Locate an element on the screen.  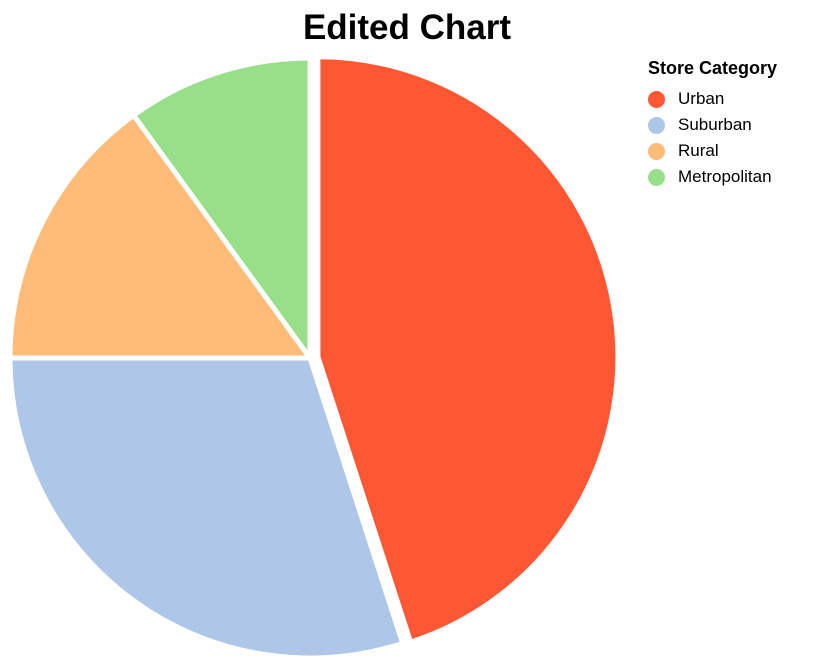
legend-item-metropolitan: Metropolitan is located at coordinates (712, 177).